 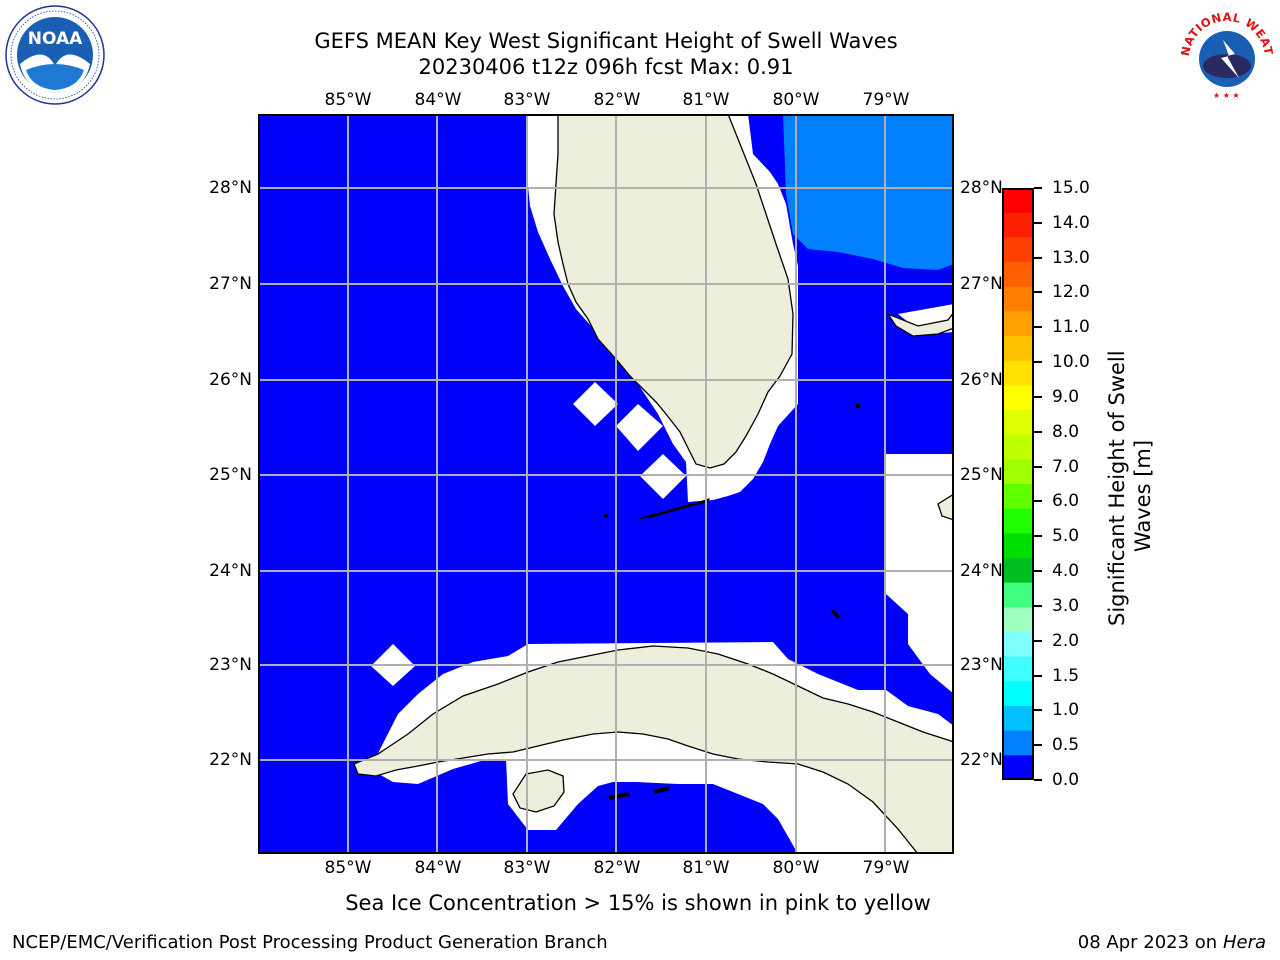 What do you see at coordinates (1066, 780) in the screenshot?
I see `colorbar-tick-label: 0.0` at bounding box center [1066, 780].